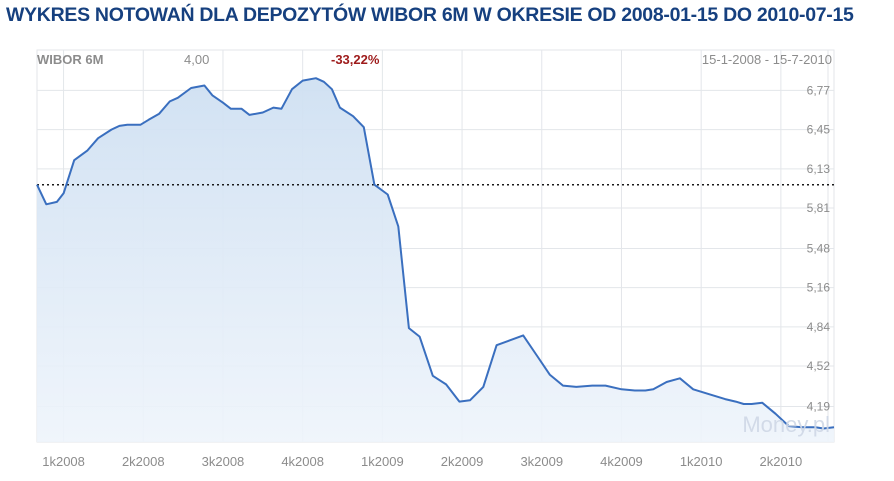 This screenshot has width=894, height=481. Describe the element at coordinates (819, 90) in the screenshot. I see `y-tick-label: 6,77` at that location.